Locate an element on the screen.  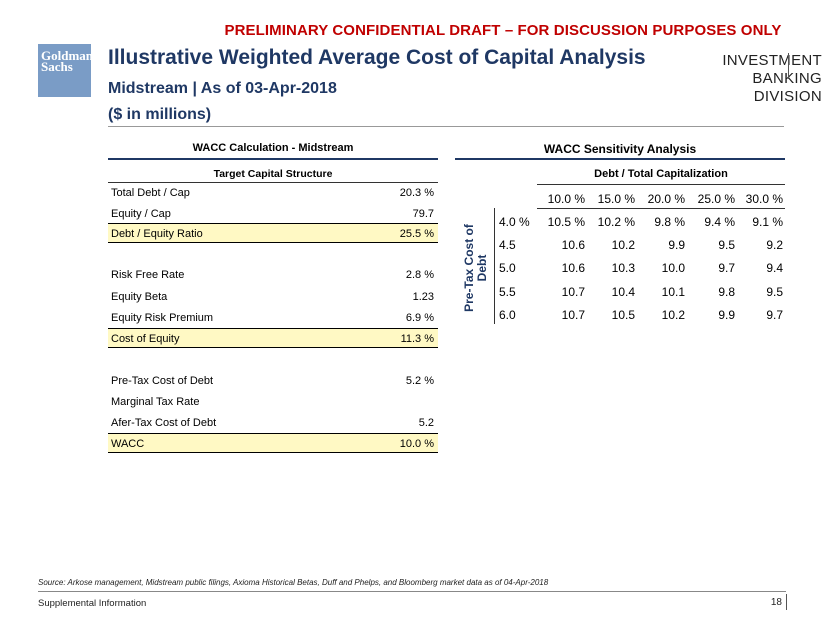
page-number: 18 is located at coordinates (776, 602).